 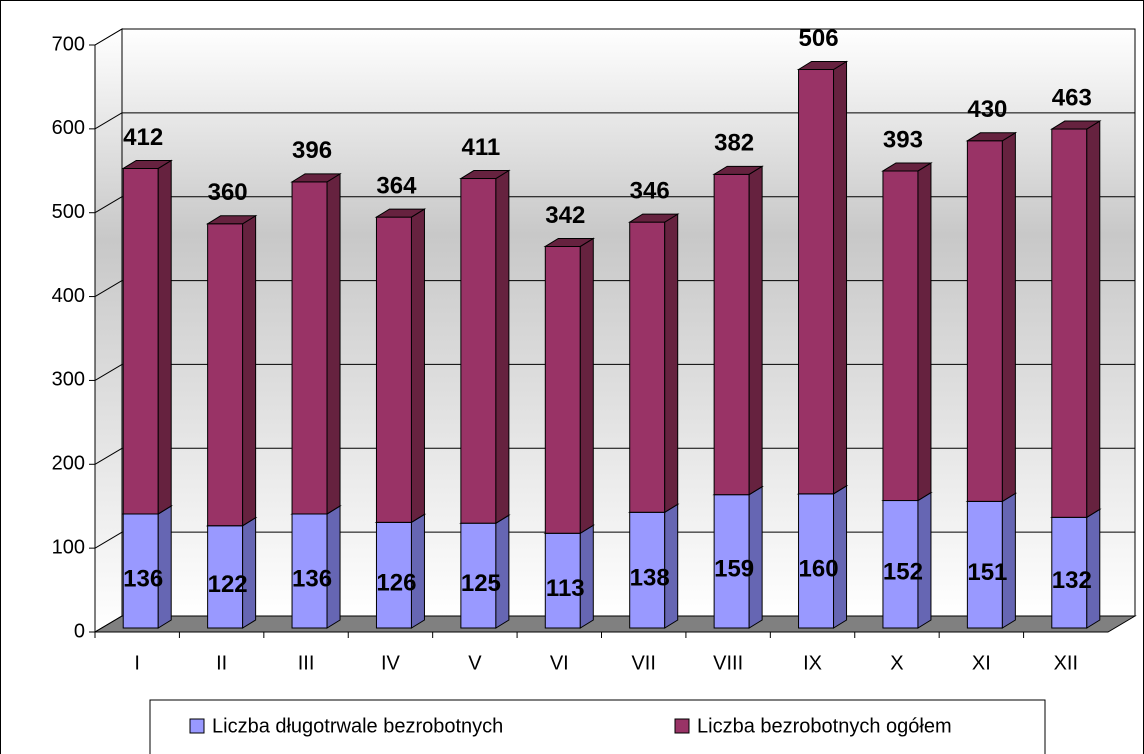 I want to click on value-label: 506, so click(x=819, y=38).